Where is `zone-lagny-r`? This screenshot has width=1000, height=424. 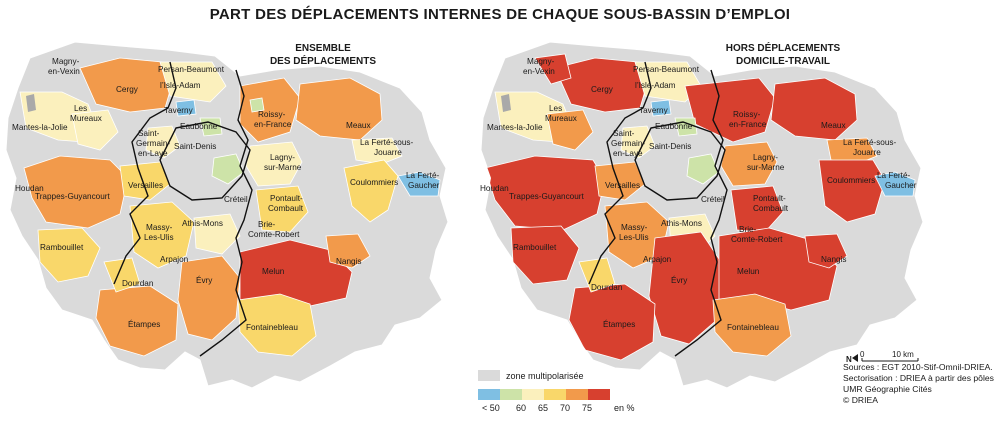
zone-lagny-r is located at coordinates (749, 164).